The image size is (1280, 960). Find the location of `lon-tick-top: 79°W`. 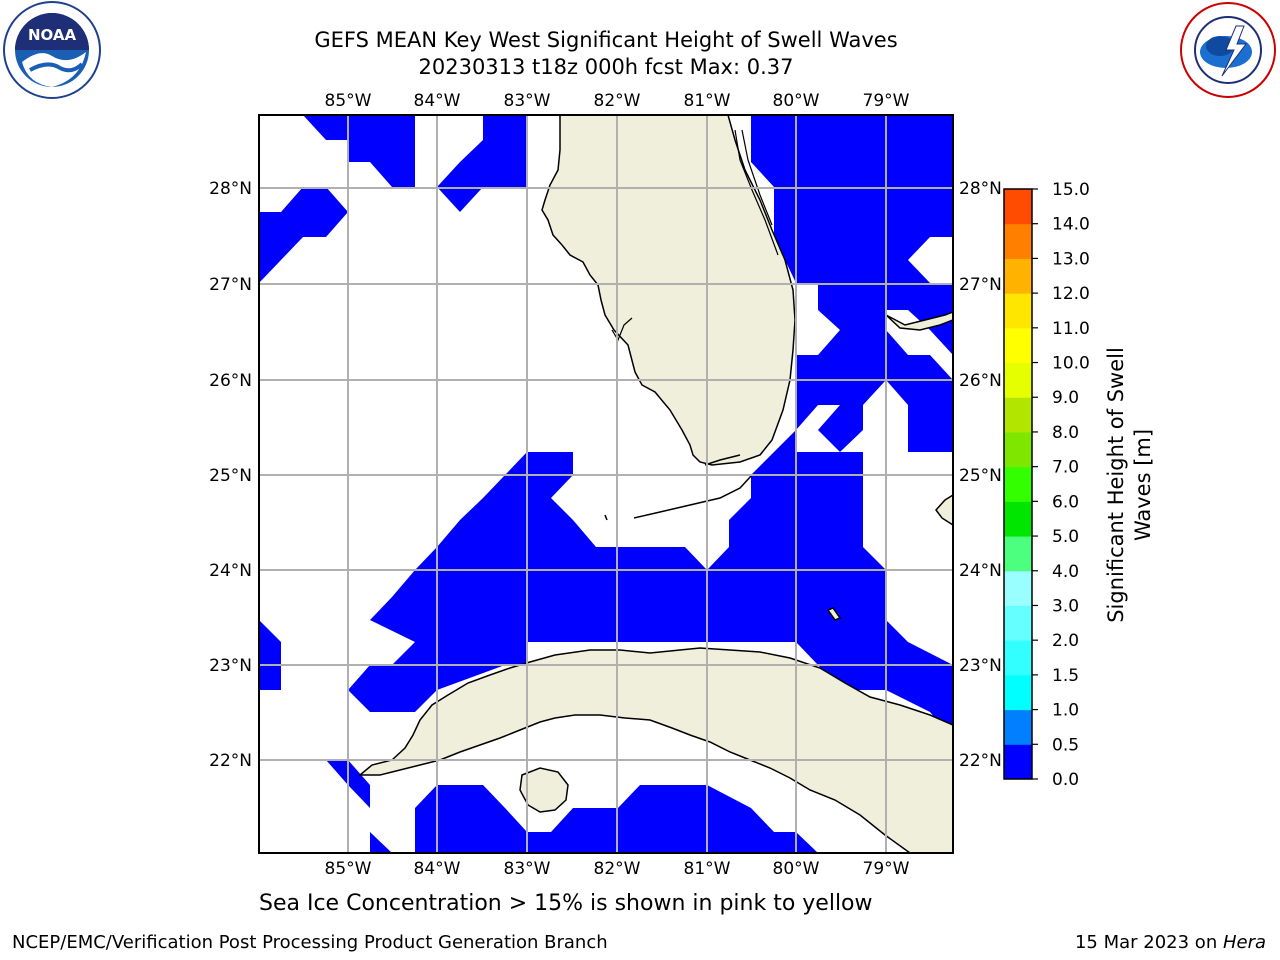

lon-tick-top: 79°W is located at coordinates (886, 101).